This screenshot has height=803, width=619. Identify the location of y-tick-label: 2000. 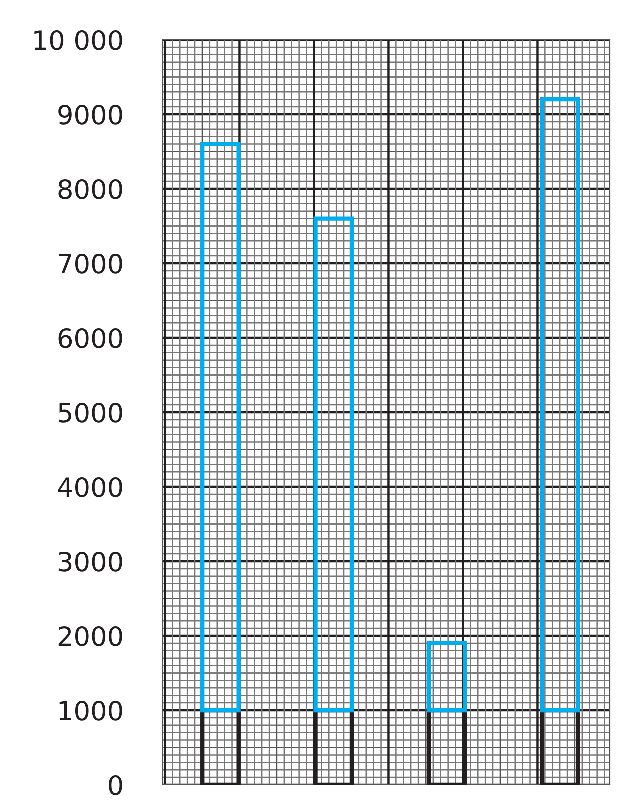
(90, 636).